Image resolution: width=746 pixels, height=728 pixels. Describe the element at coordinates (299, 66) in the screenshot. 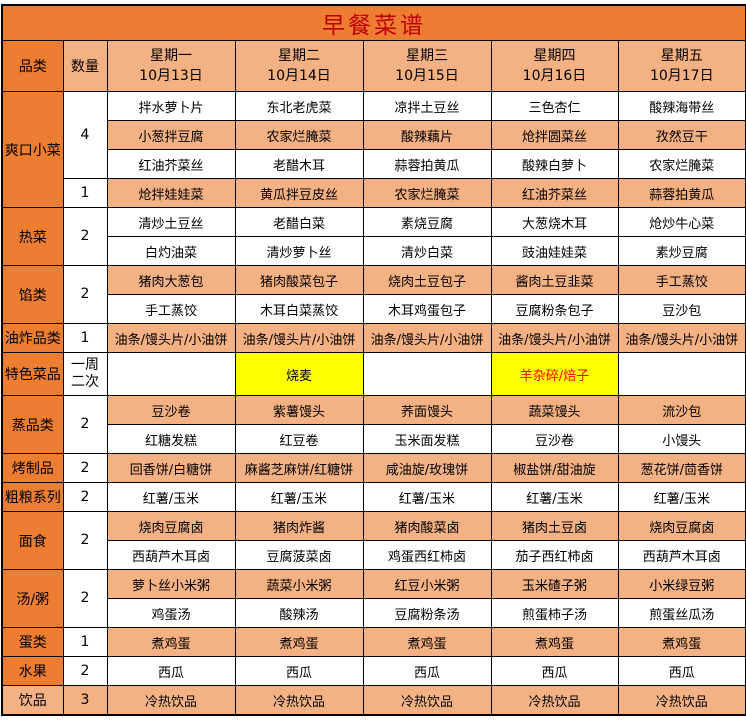

I see `column-header-tuesday: 星期二 10月14日` at that location.